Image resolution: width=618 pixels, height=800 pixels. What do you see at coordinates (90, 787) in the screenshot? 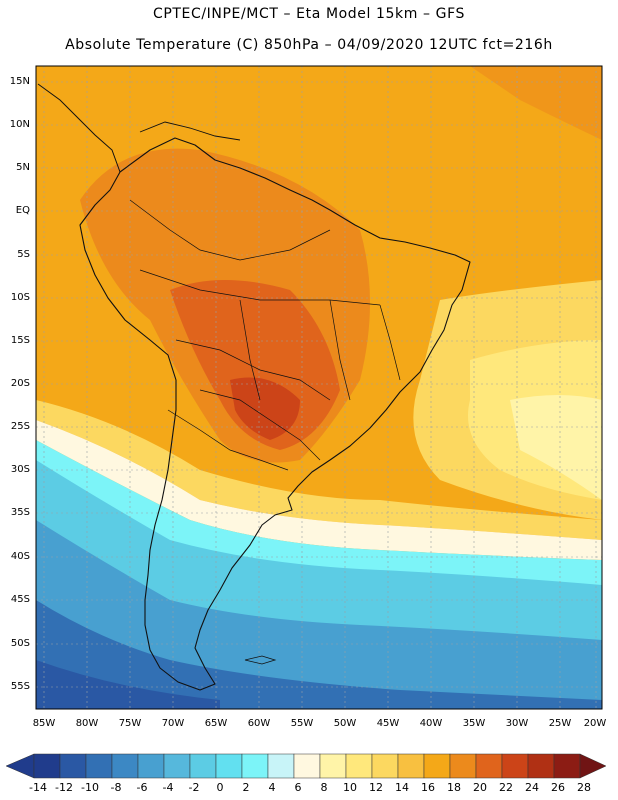
I see `colorbar-label: -10` at bounding box center [90, 787].